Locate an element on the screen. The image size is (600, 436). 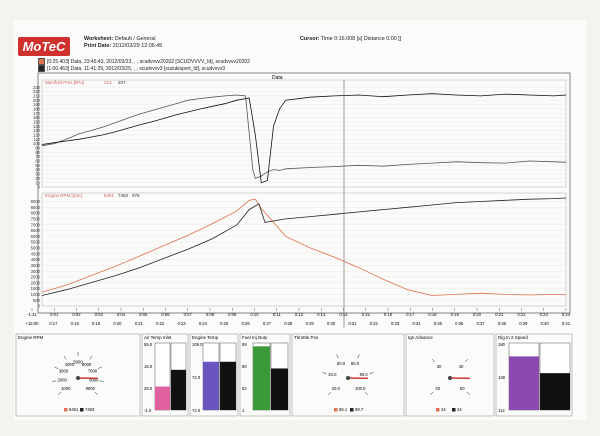
time-label-bottom: 0:29 is located at coordinates (310, 323).